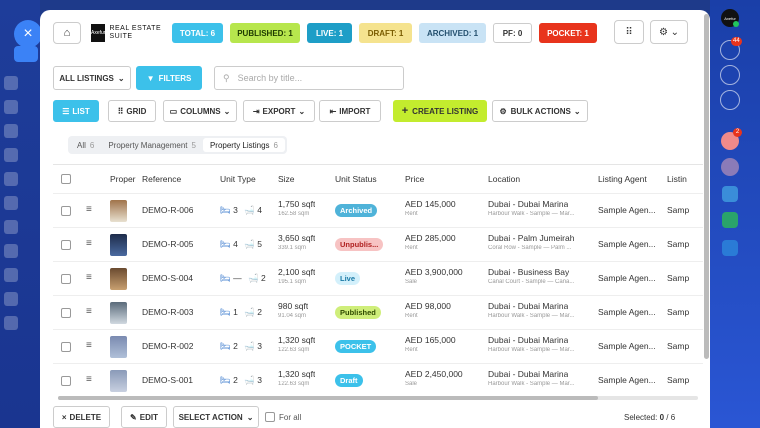  What do you see at coordinates (238, 179) in the screenshot?
I see `column-header: Unit Type` at bounding box center [238, 179].